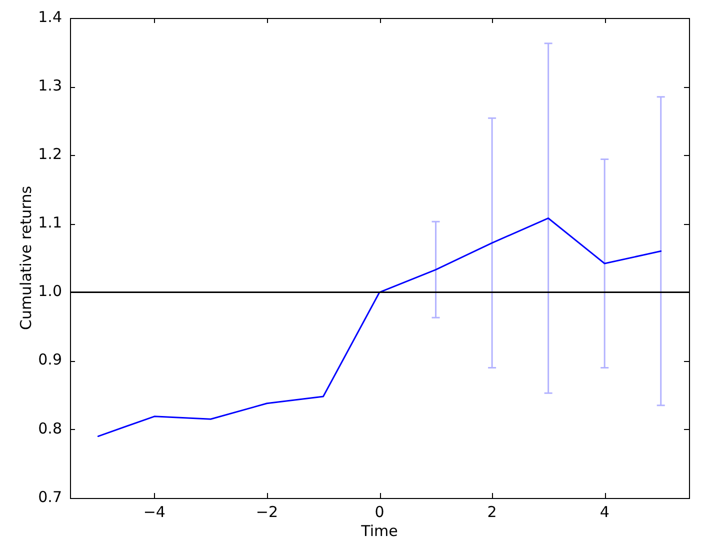 This screenshot has height=548, width=722. Describe the element at coordinates (492, 511) in the screenshot. I see `x-tick-label: 2` at that location.